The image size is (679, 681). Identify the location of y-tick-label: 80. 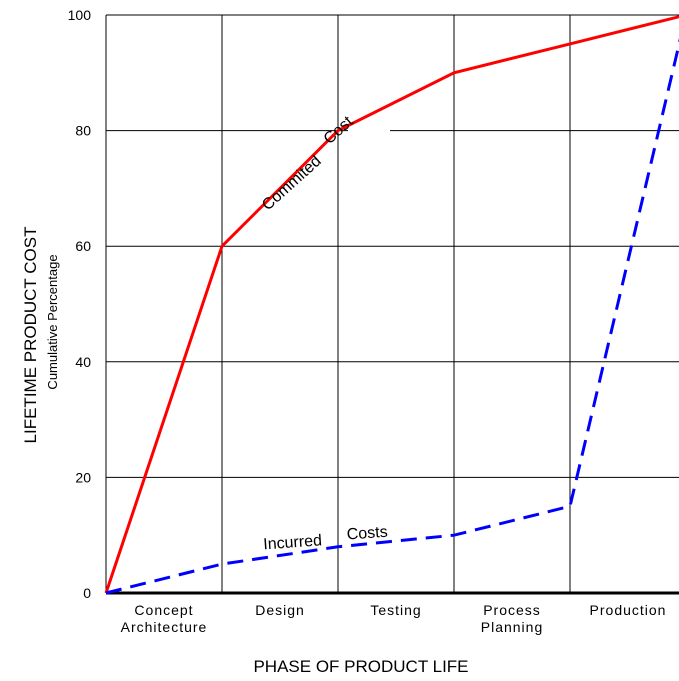
(83, 131).